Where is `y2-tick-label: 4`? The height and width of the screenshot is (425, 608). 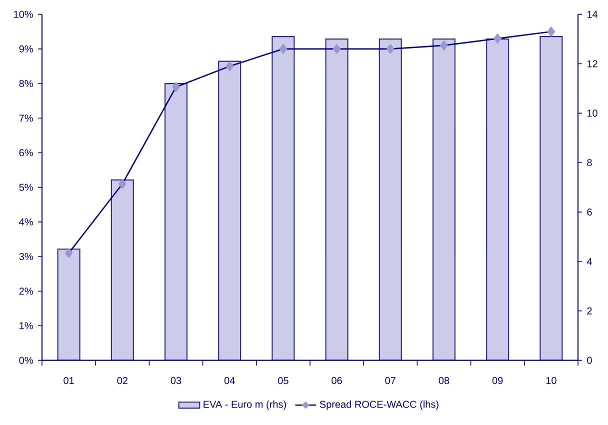 y2-tick-label: 4 is located at coordinates (589, 261).